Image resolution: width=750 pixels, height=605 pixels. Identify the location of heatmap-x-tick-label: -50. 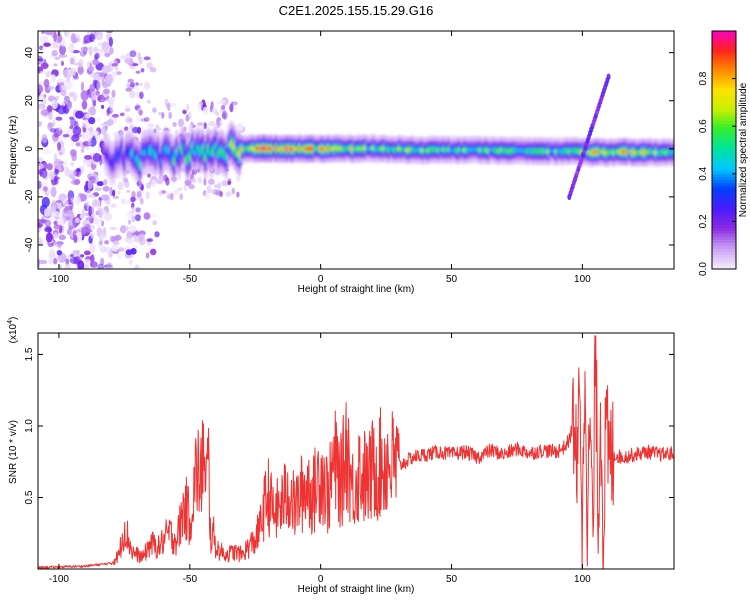
(190, 279).